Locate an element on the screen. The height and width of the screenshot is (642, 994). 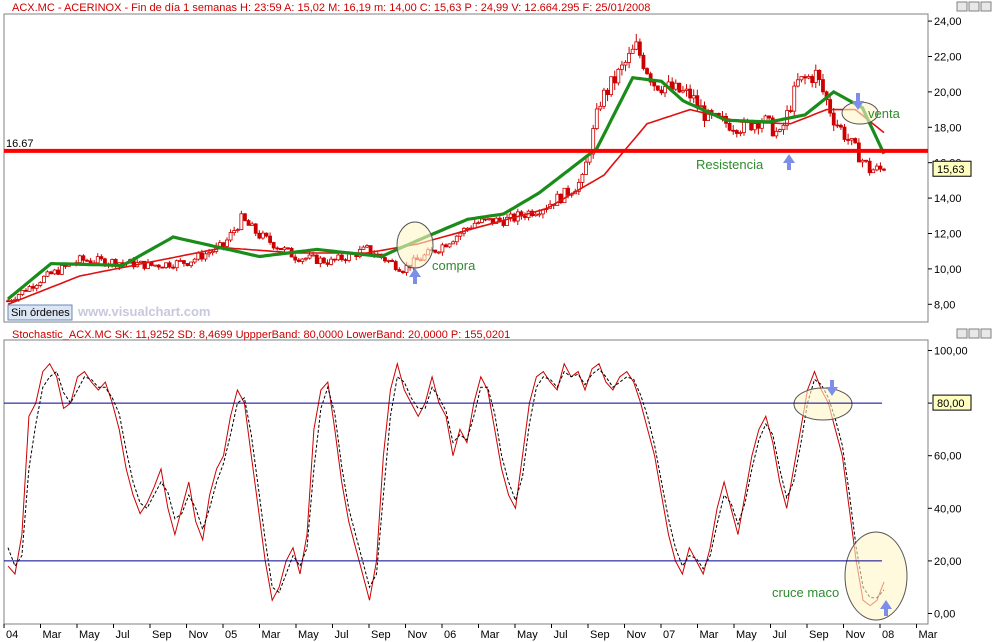
stoch-top-arrow-icon is located at coordinates (832, 388).